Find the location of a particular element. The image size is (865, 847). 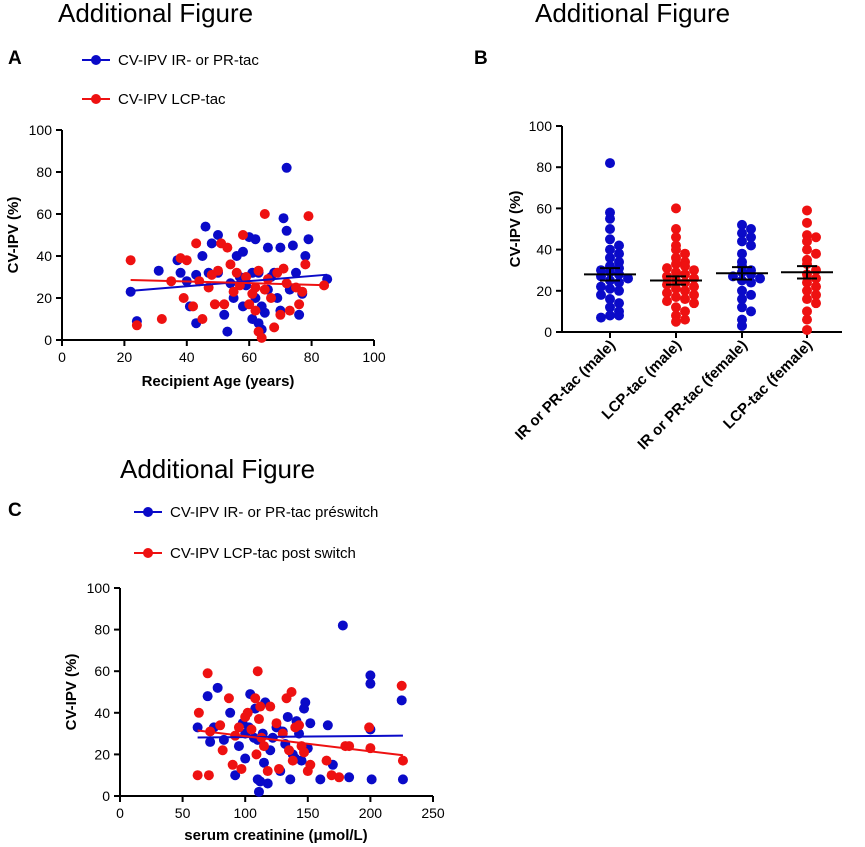

panel-b-mean-bars is located at coordinates (708, 275).